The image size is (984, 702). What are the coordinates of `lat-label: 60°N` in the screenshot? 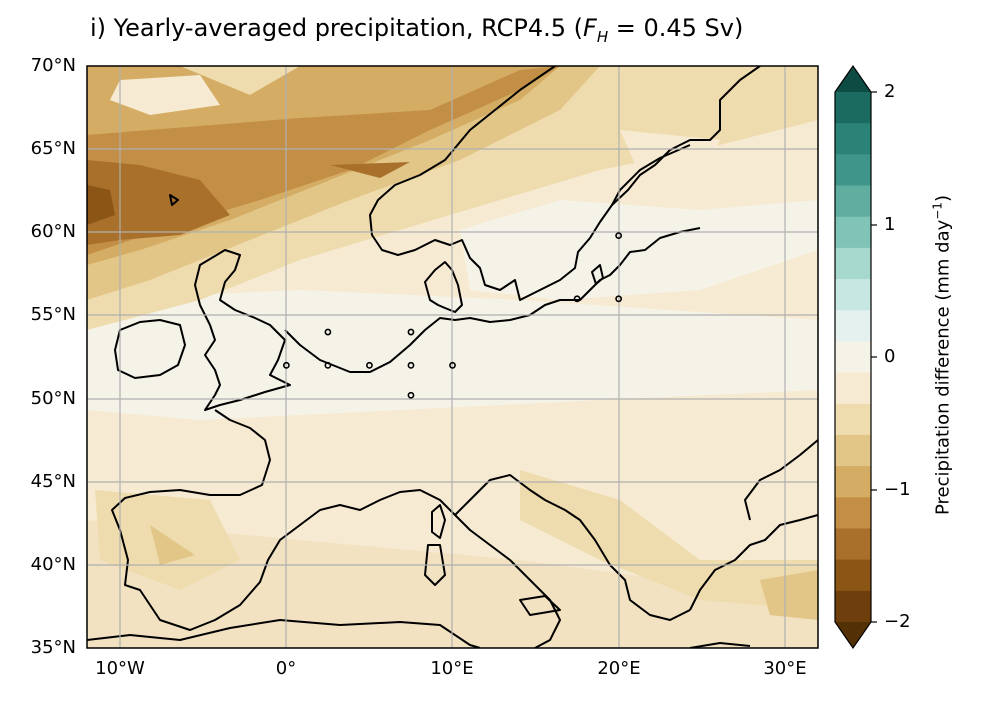 It's located at (53, 231).